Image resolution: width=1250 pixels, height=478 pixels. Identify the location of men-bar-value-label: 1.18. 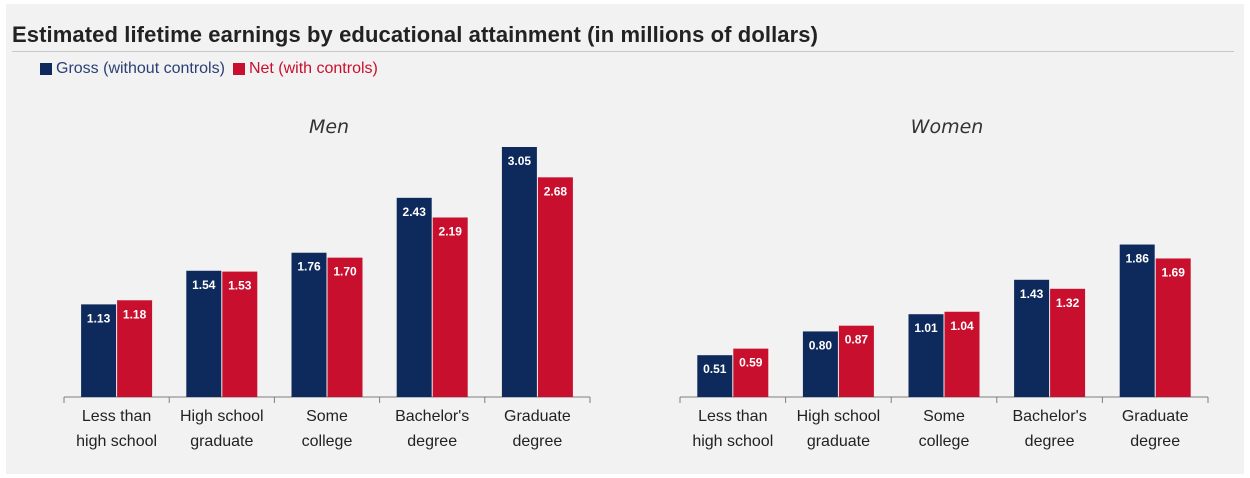
(135, 314).